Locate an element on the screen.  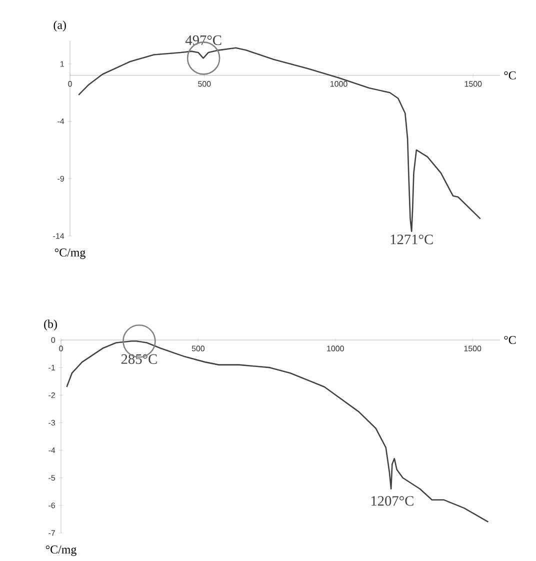
annotation: 1271°C is located at coordinates (411, 239).